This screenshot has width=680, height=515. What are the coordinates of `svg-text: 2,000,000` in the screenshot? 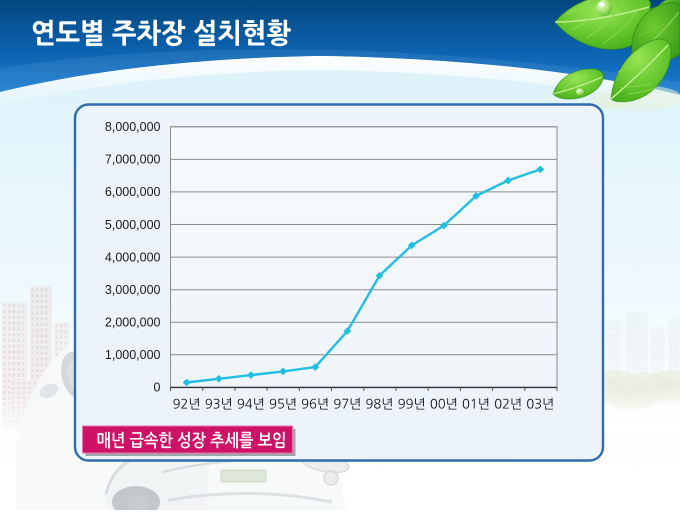 It's located at (133, 323).